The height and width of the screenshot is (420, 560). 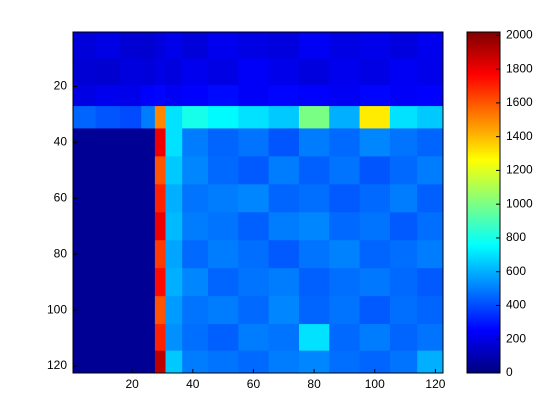 What do you see at coordinates (132, 384) in the screenshot?
I see `x-tick-label: 20` at bounding box center [132, 384].